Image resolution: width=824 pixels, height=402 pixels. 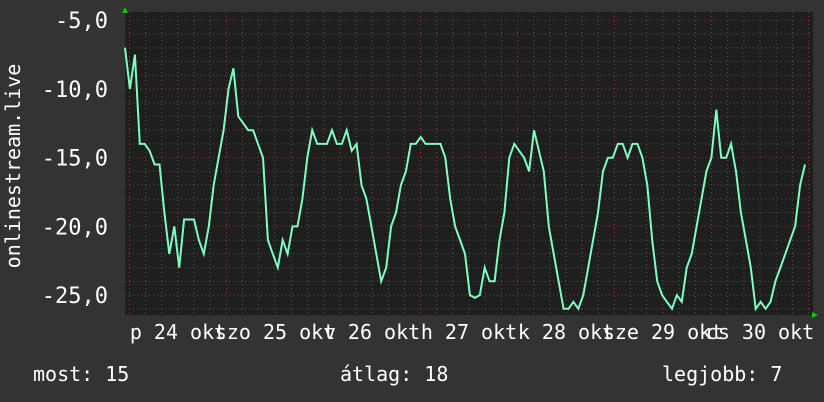 What do you see at coordinates (815, 315) in the screenshot?
I see `x-axis-arrow` at bounding box center [815, 315].